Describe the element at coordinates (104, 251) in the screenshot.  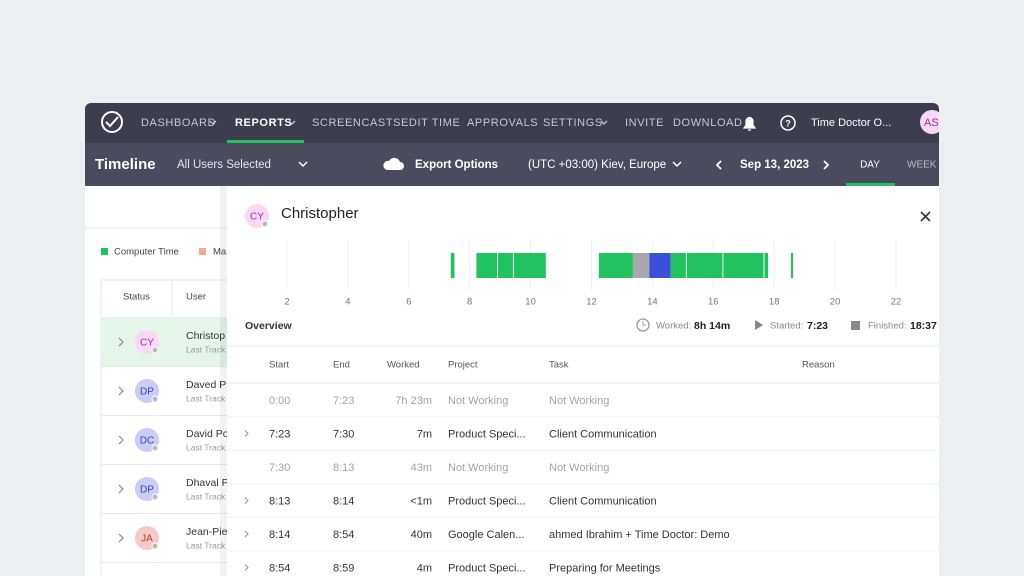
I see `legend-swatch` at that location.